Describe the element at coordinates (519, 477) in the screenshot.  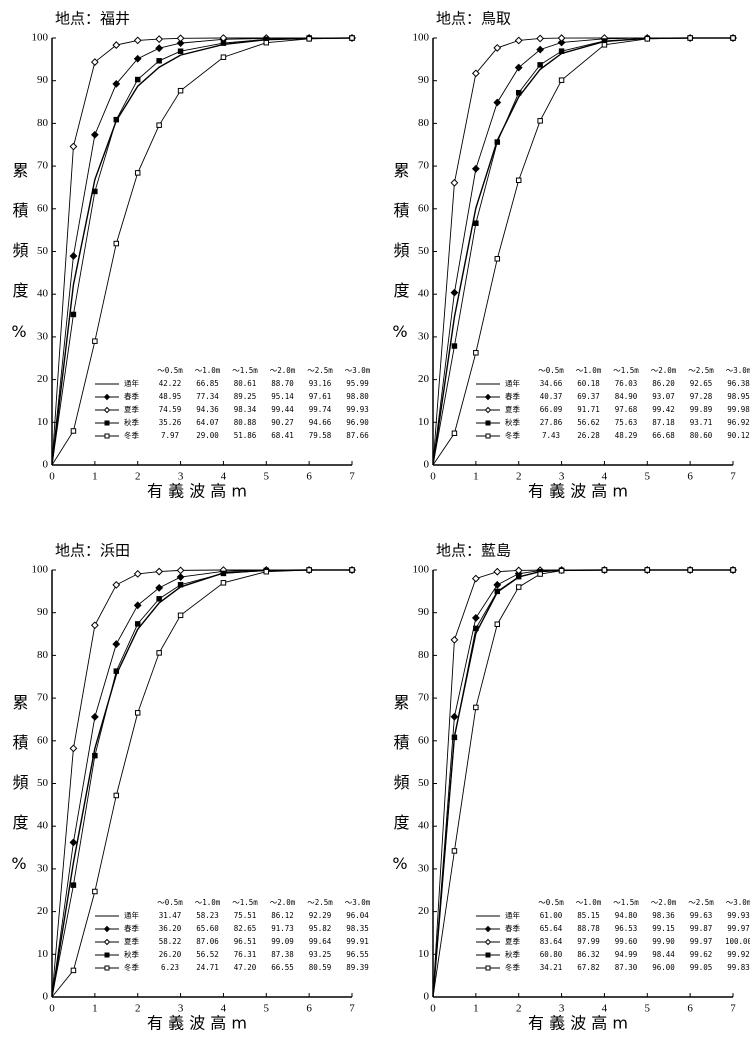
I see `x-tick-label: 2` at that location.